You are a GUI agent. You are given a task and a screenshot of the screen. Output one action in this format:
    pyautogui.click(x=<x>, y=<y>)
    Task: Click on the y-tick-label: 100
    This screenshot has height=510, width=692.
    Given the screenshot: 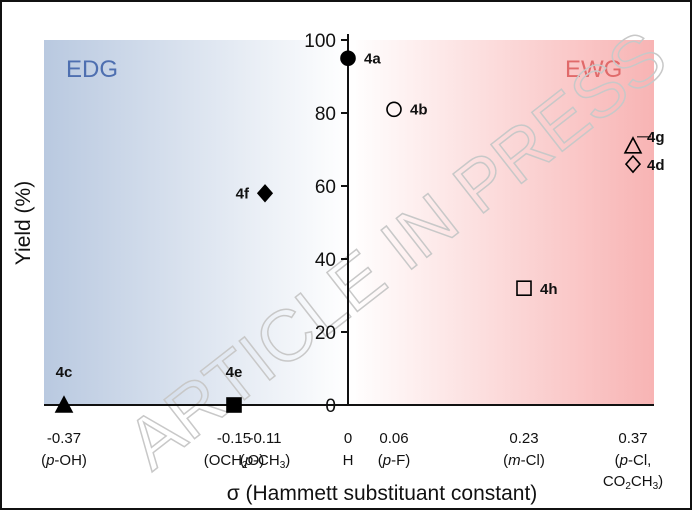 What is the action you would take?
    pyautogui.click(x=320, y=41)
    